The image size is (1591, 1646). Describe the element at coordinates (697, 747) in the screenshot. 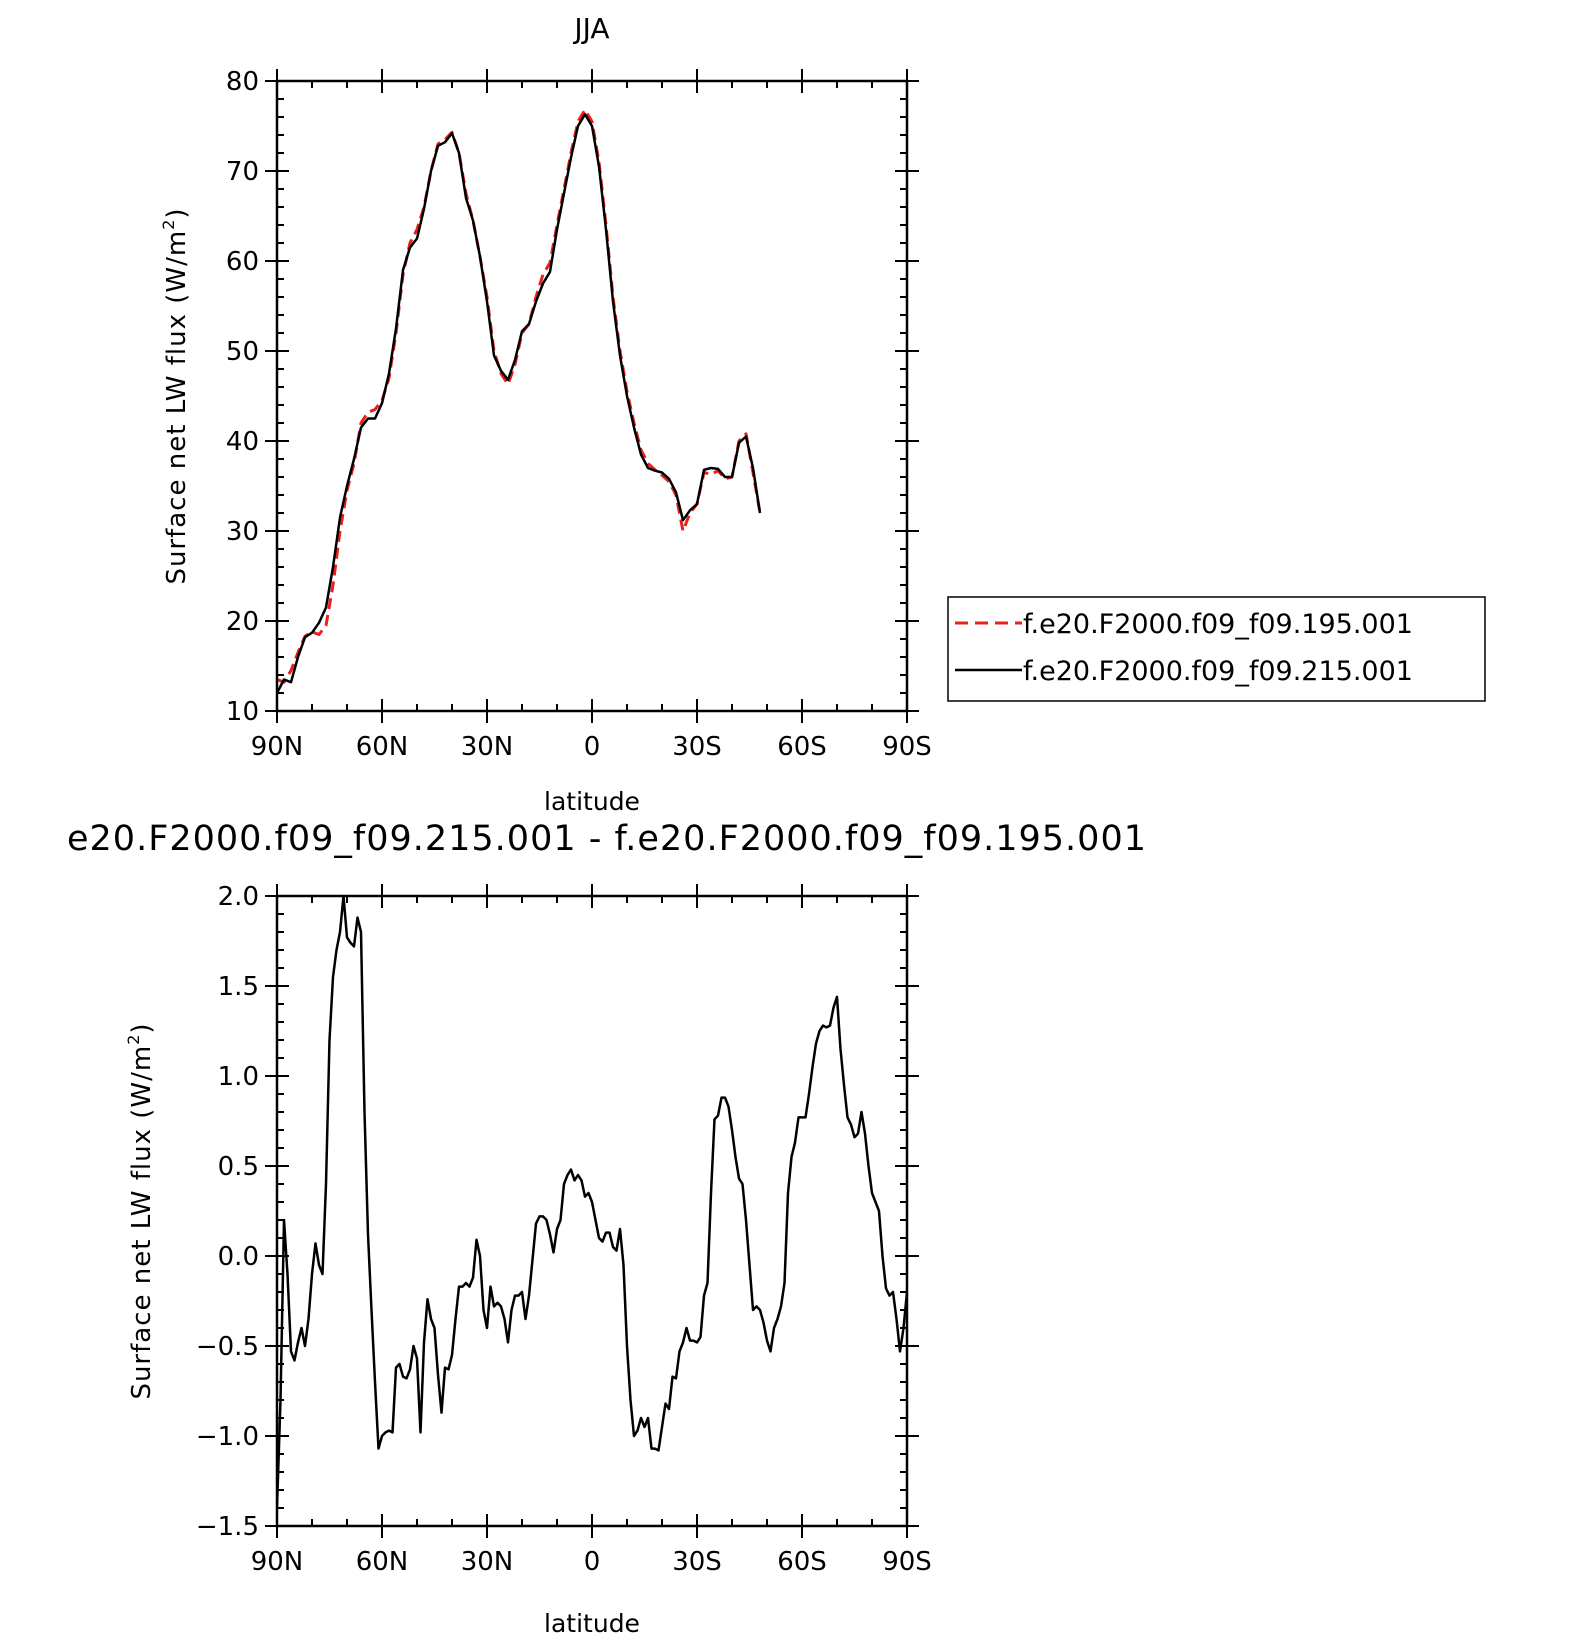

I see `top-x-tick-label: 30S` at that location.